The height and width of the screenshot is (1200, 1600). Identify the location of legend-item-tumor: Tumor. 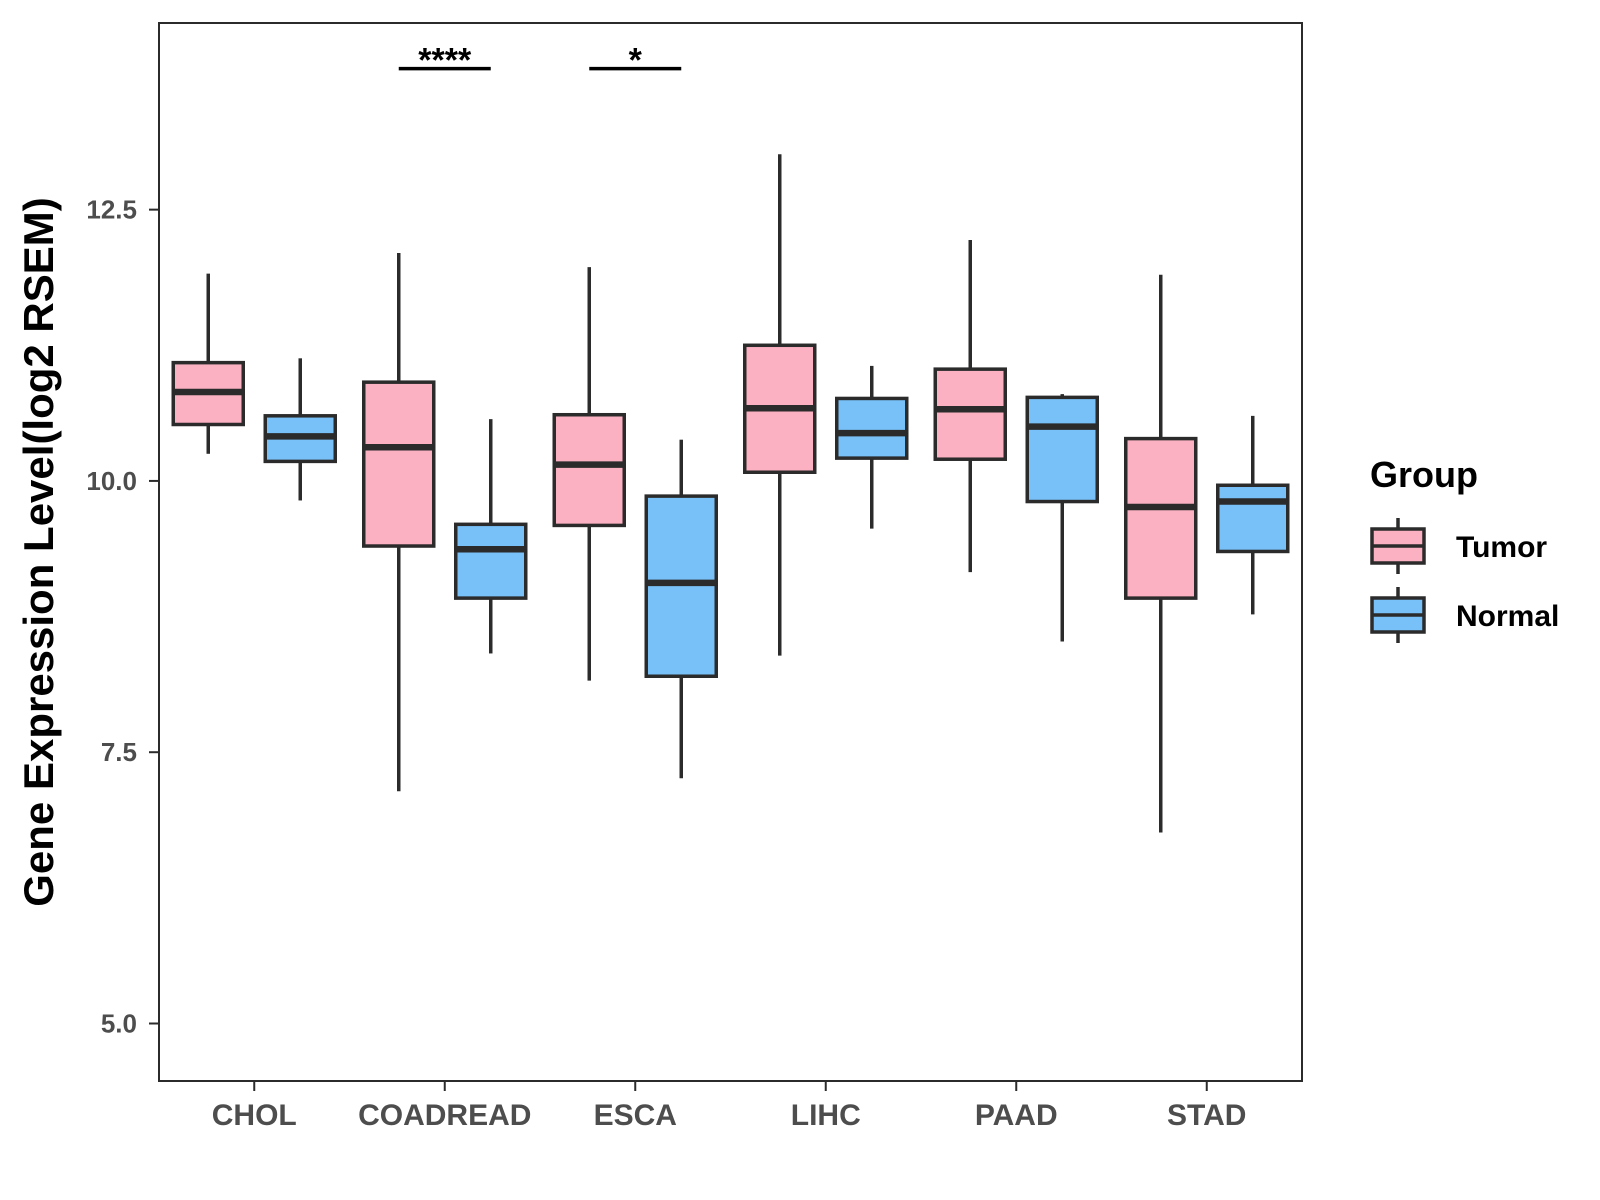
(1458, 546).